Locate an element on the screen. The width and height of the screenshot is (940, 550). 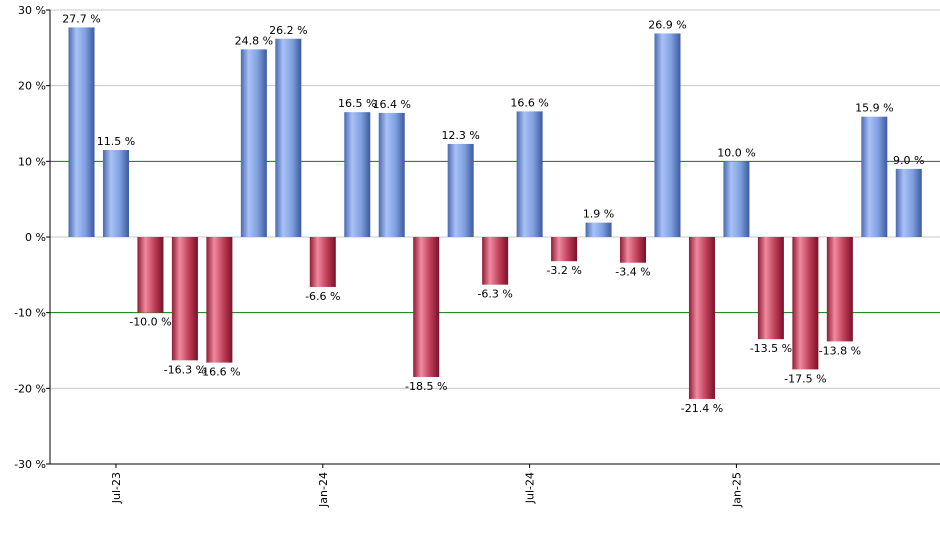
data-label: -10.0 % is located at coordinates (150, 322).